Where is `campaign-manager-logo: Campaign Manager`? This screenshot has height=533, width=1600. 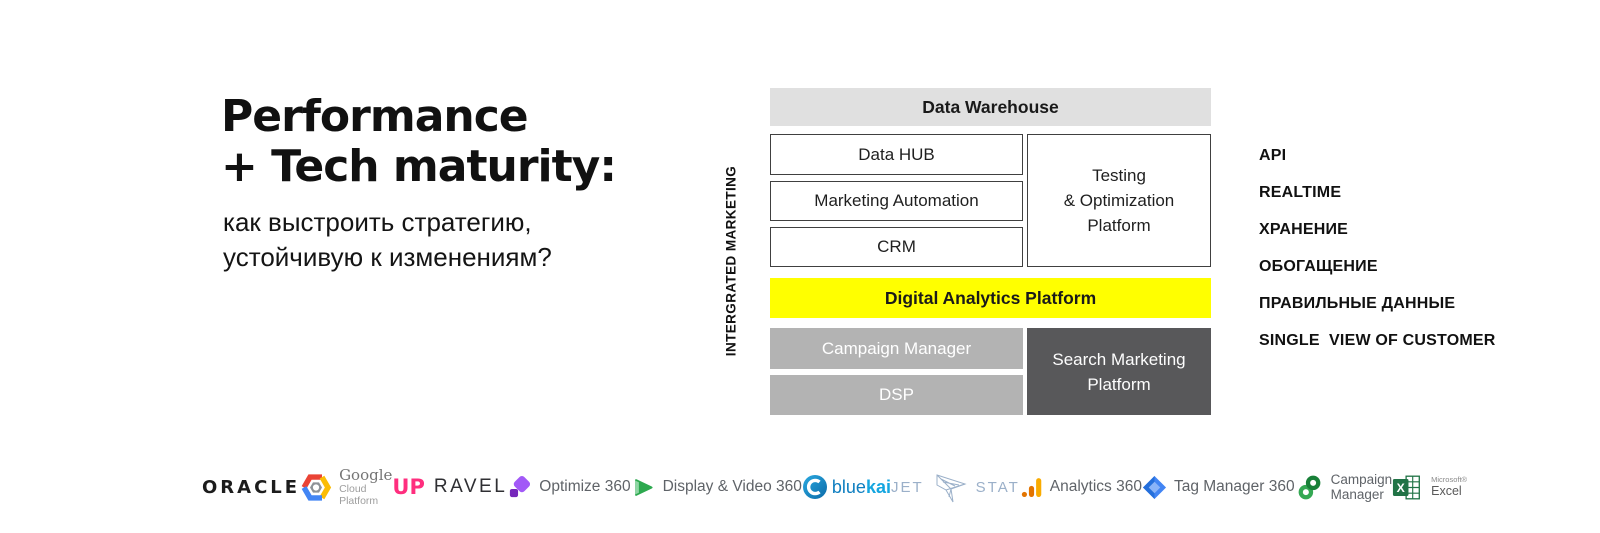
campaign-manager-logo: Campaign Manager is located at coordinates (1344, 487).